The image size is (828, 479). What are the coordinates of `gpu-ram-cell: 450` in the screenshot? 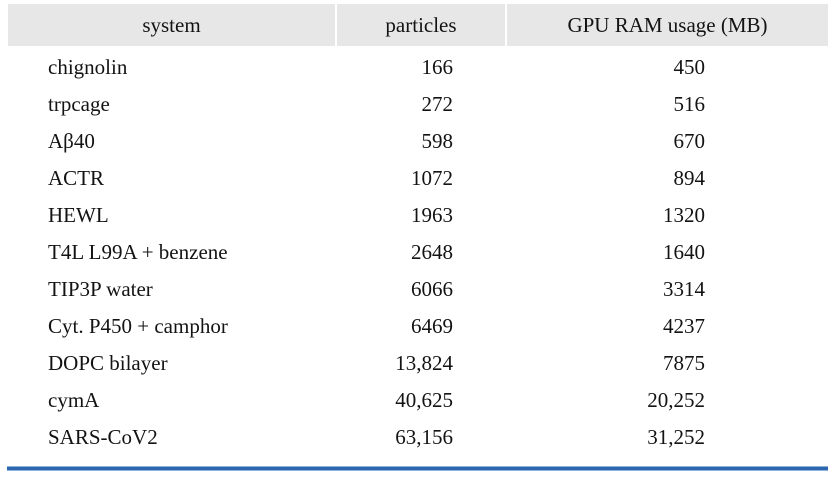 It's located at (689, 67).